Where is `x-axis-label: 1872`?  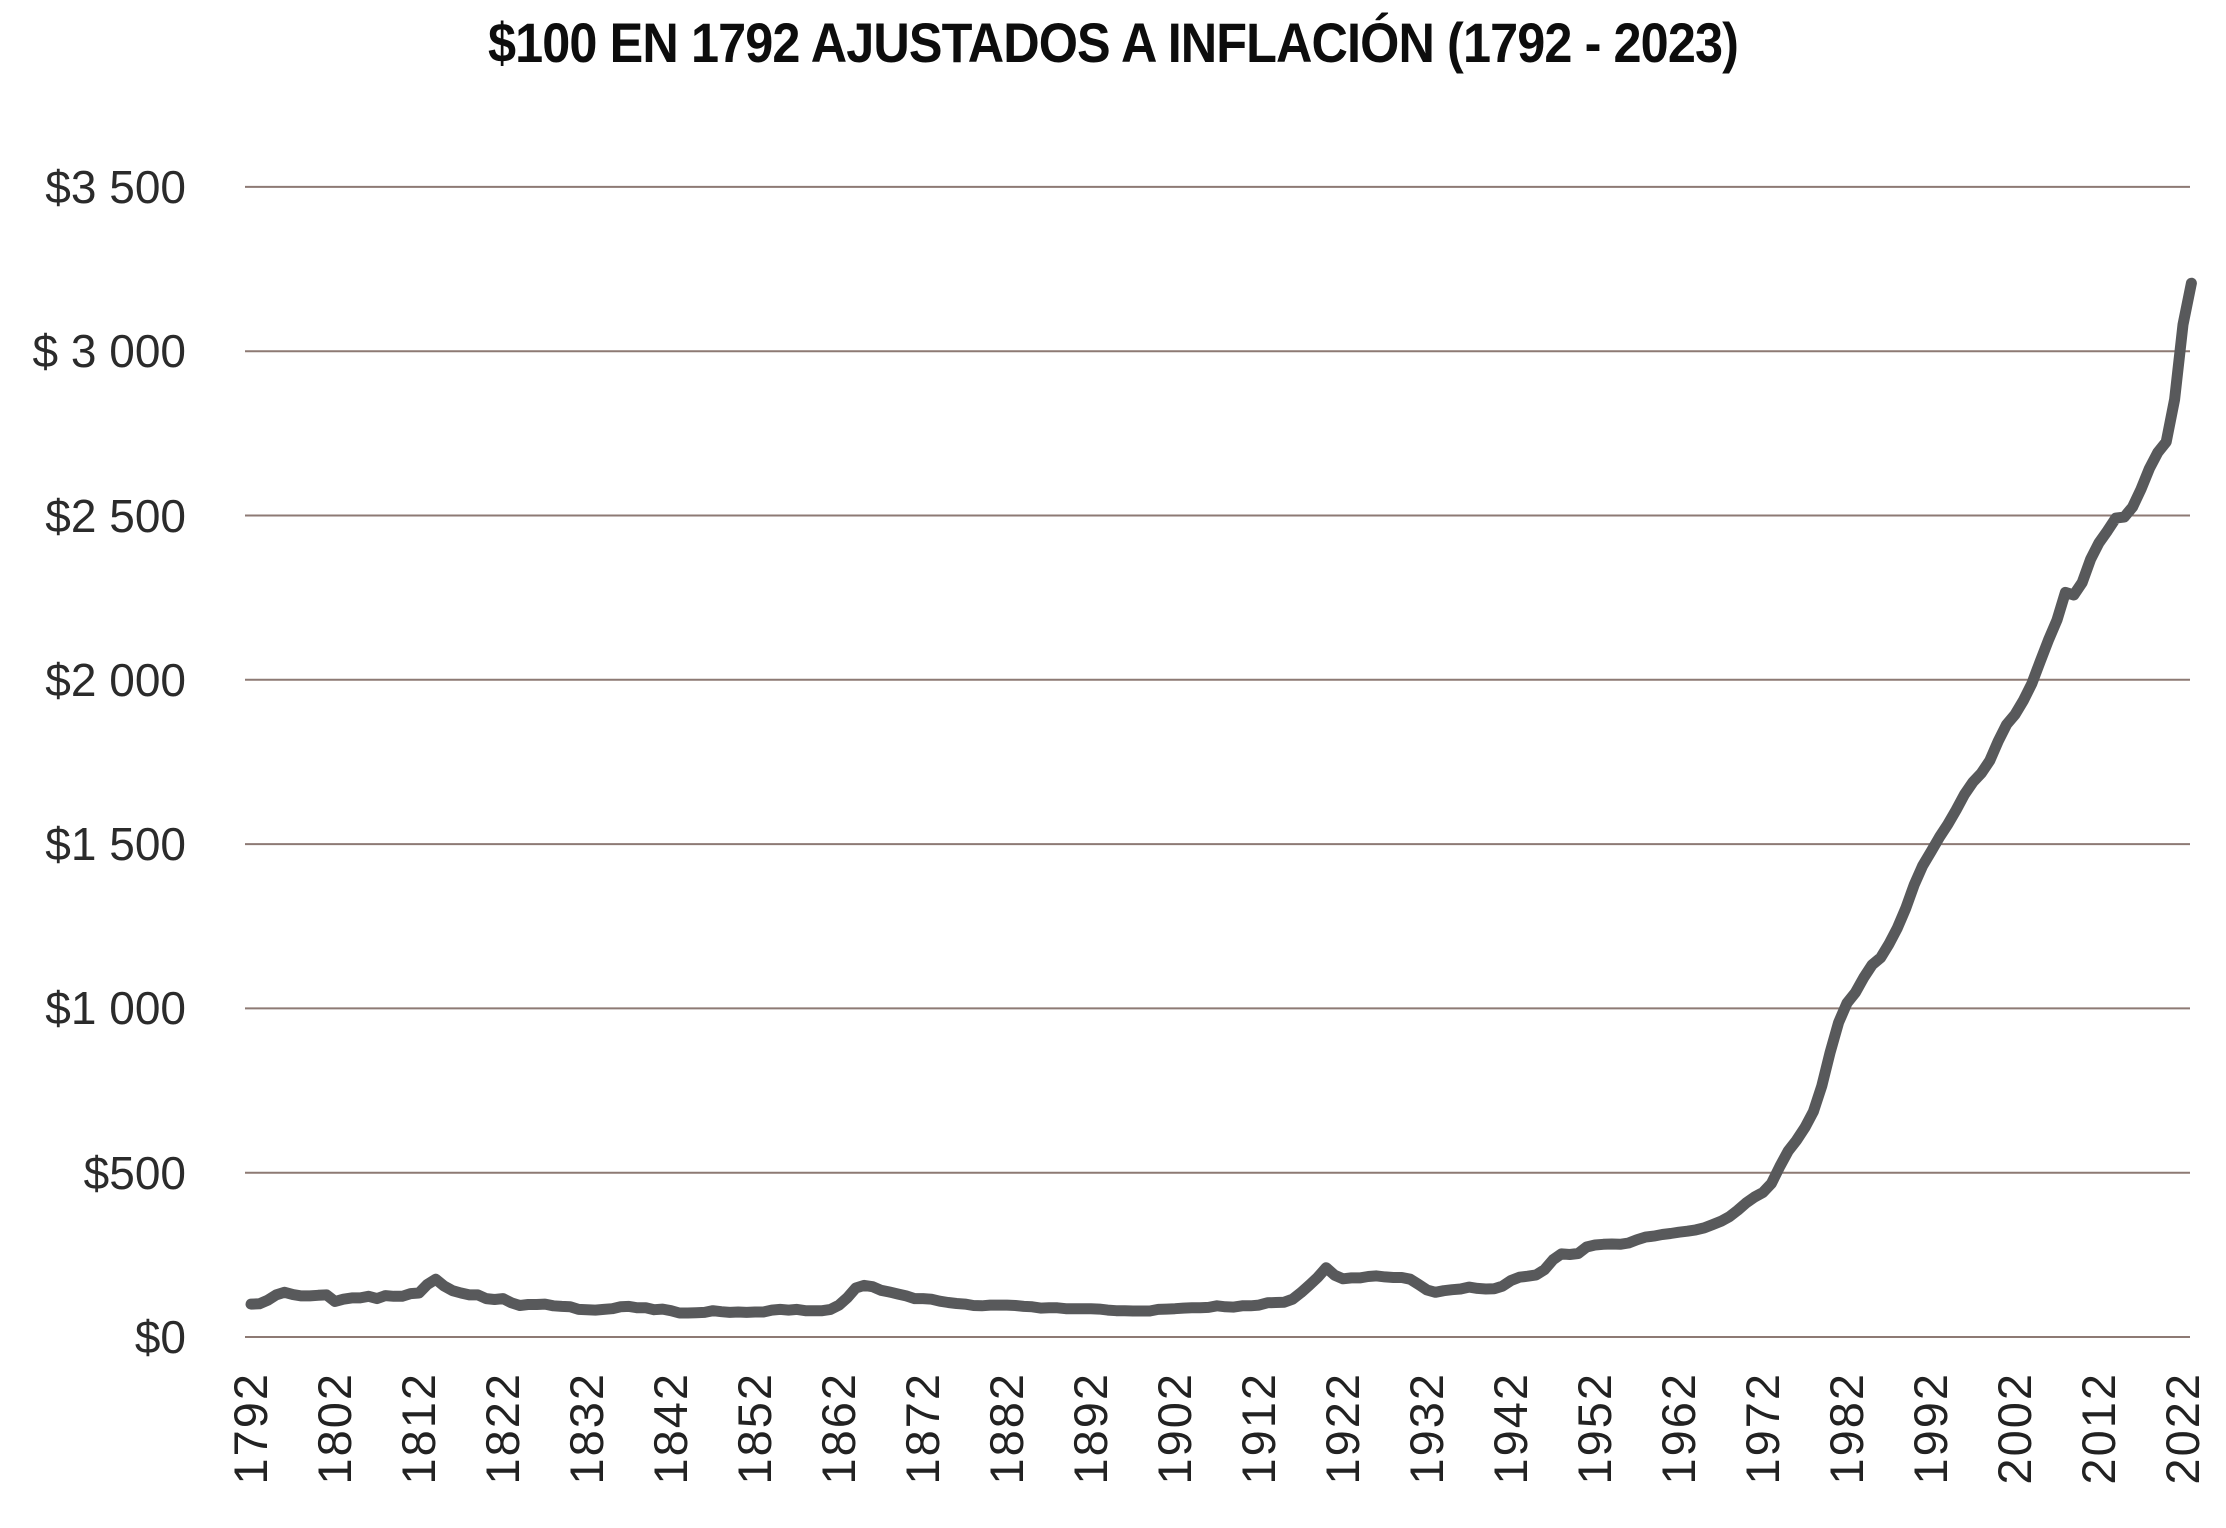
x-axis-label: 1872 is located at coordinates (922, 1428).